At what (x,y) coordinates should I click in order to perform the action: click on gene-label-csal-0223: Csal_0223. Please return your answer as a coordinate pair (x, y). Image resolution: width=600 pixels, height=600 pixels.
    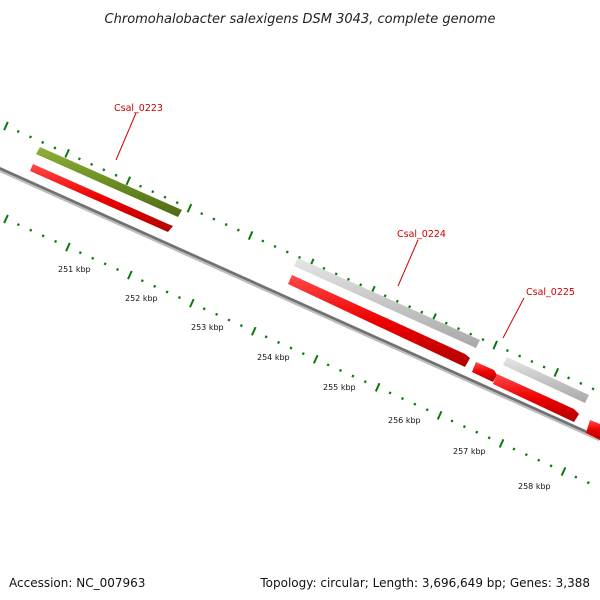
    Looking at the image, I should click on (138, 108).